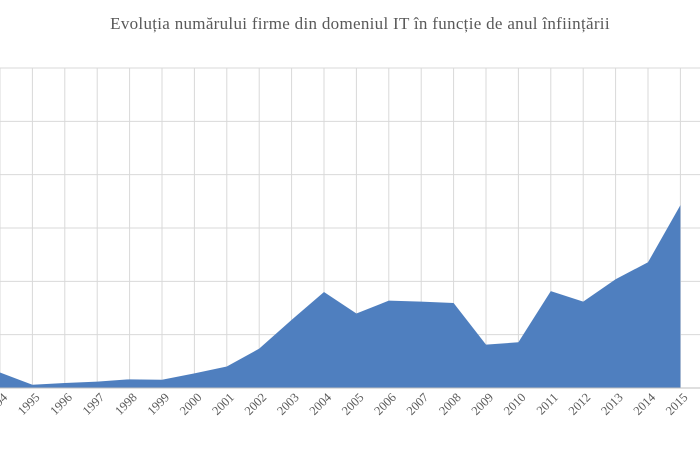  Describe the element at coordinates (353, 404) in the screenshot. I see `x-tick-label: 2005` at that location.